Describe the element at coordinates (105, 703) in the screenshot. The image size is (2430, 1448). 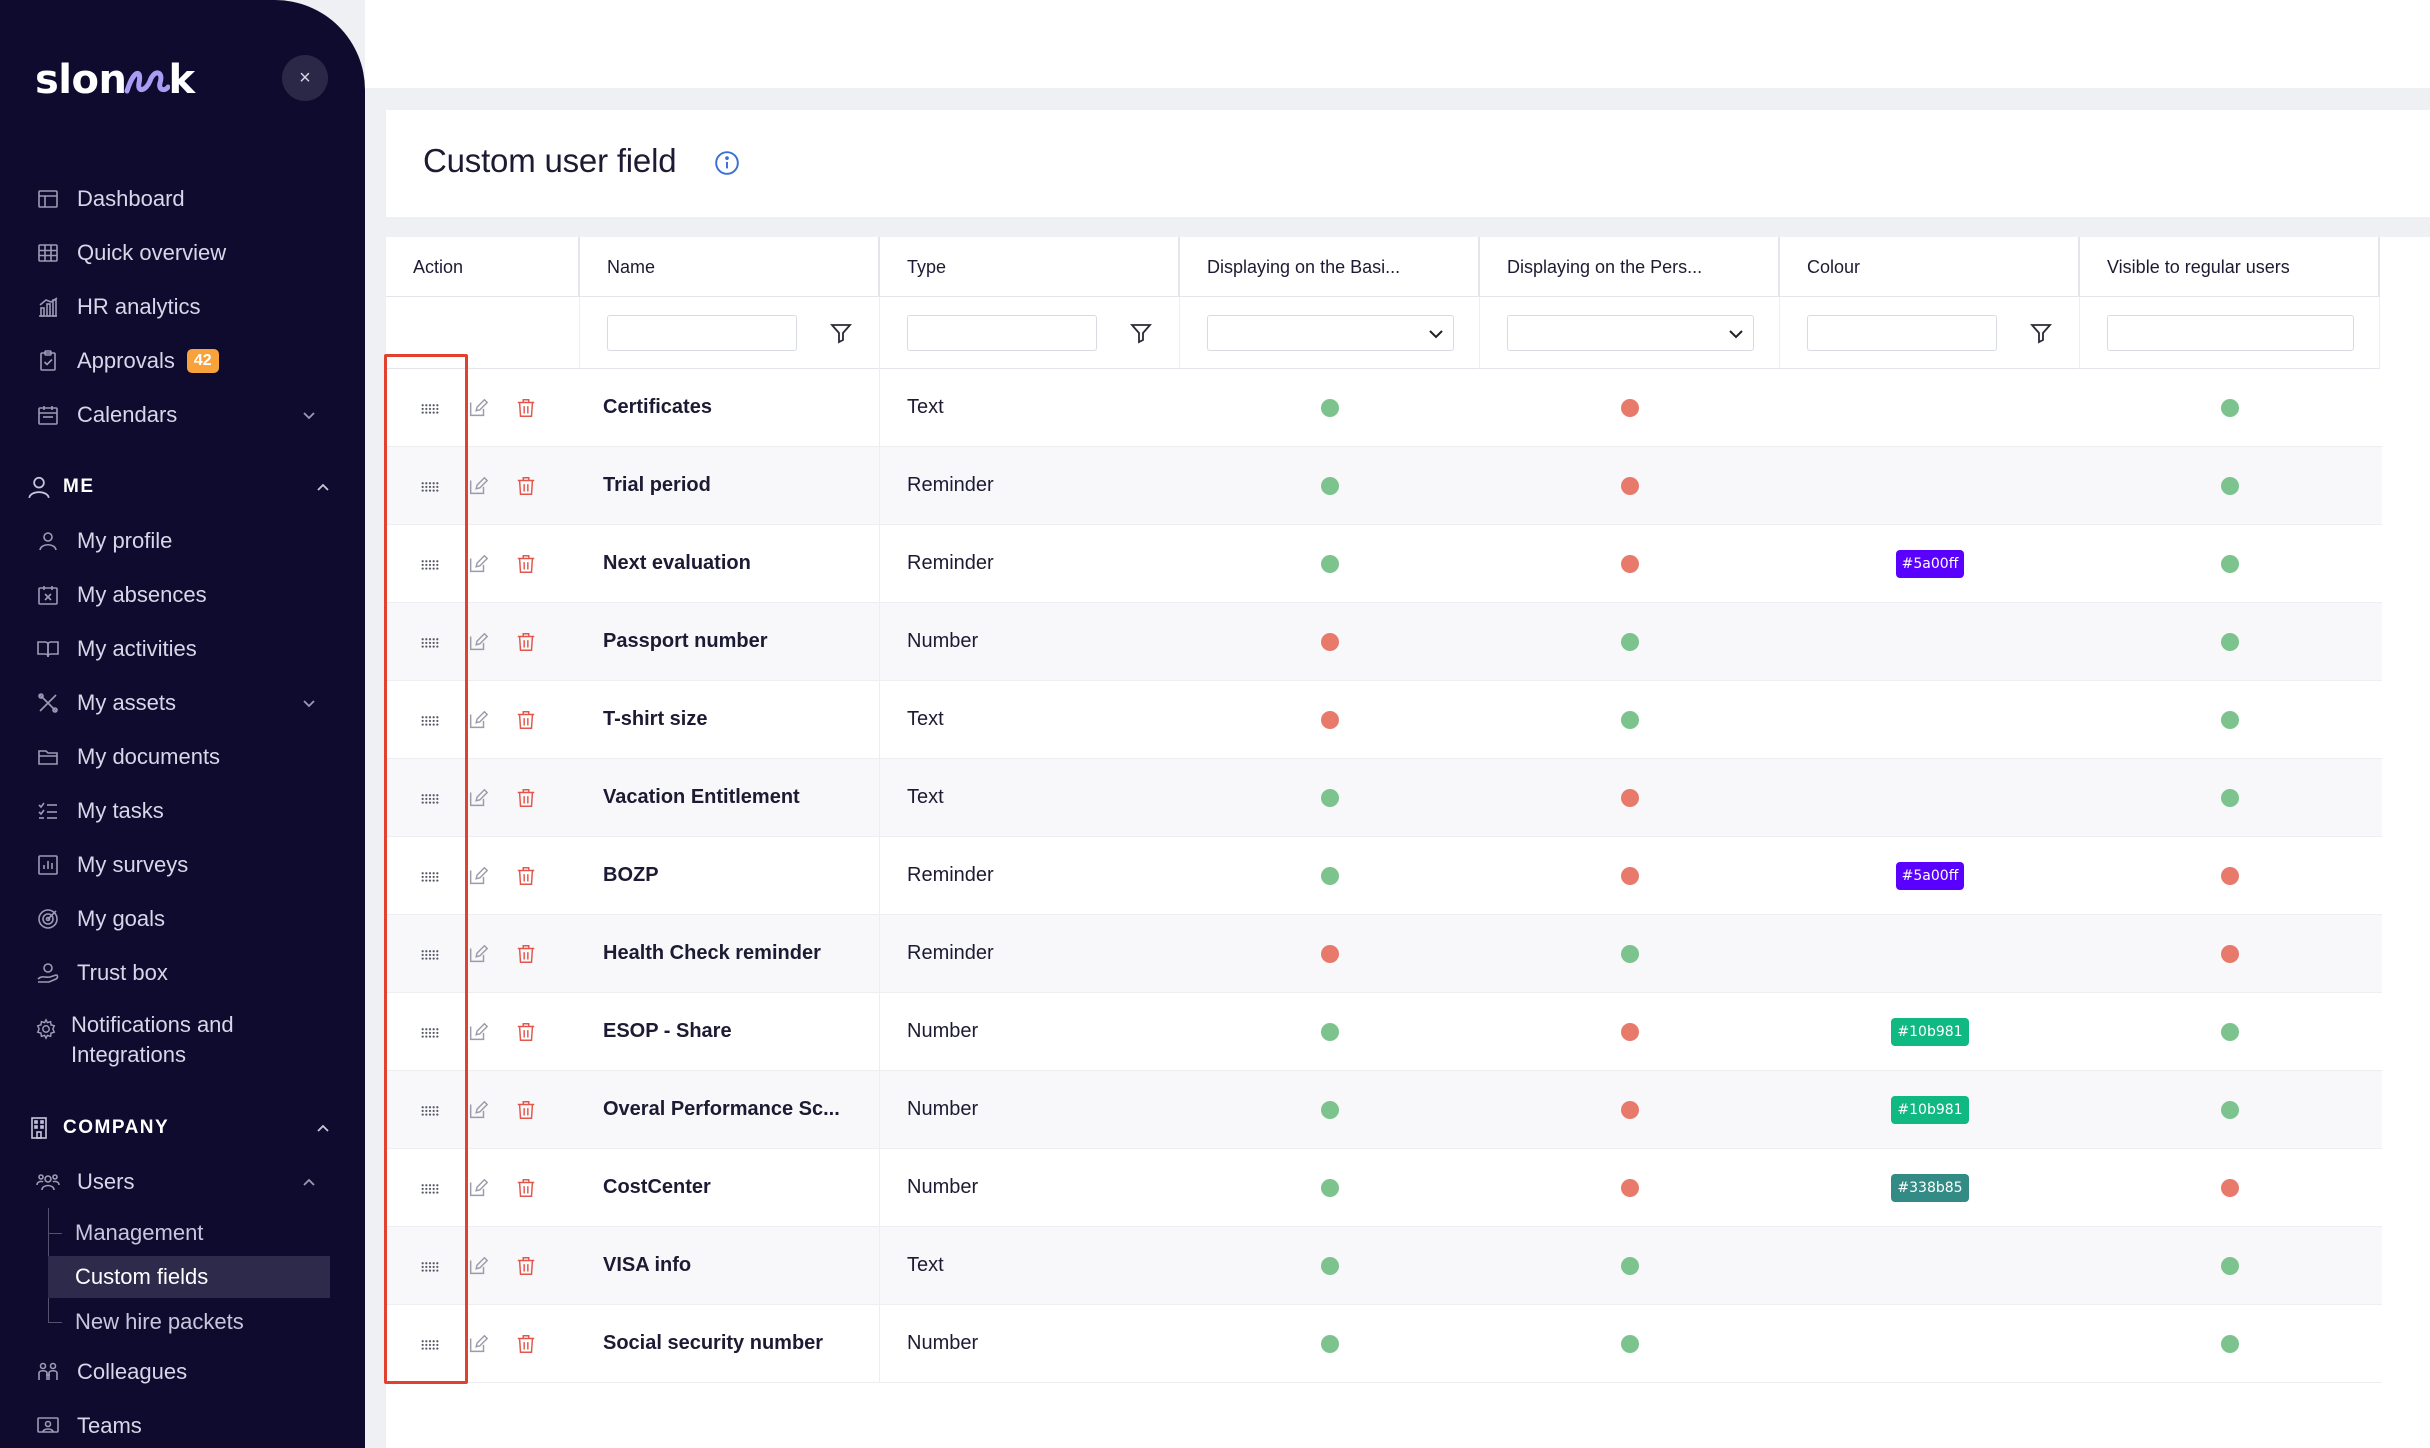
I see `nav-my-assets: My assets` at that location.